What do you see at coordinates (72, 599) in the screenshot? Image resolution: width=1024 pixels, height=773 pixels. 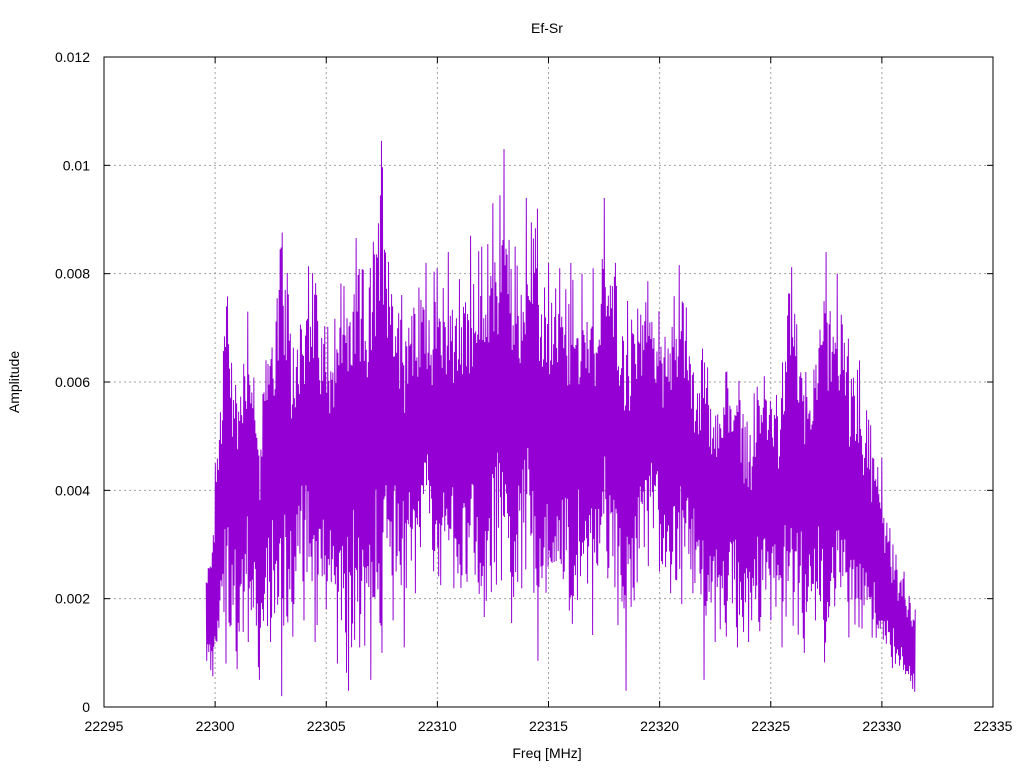 I see `y-tick-label: 0.002` at bounding box center [72, 599].